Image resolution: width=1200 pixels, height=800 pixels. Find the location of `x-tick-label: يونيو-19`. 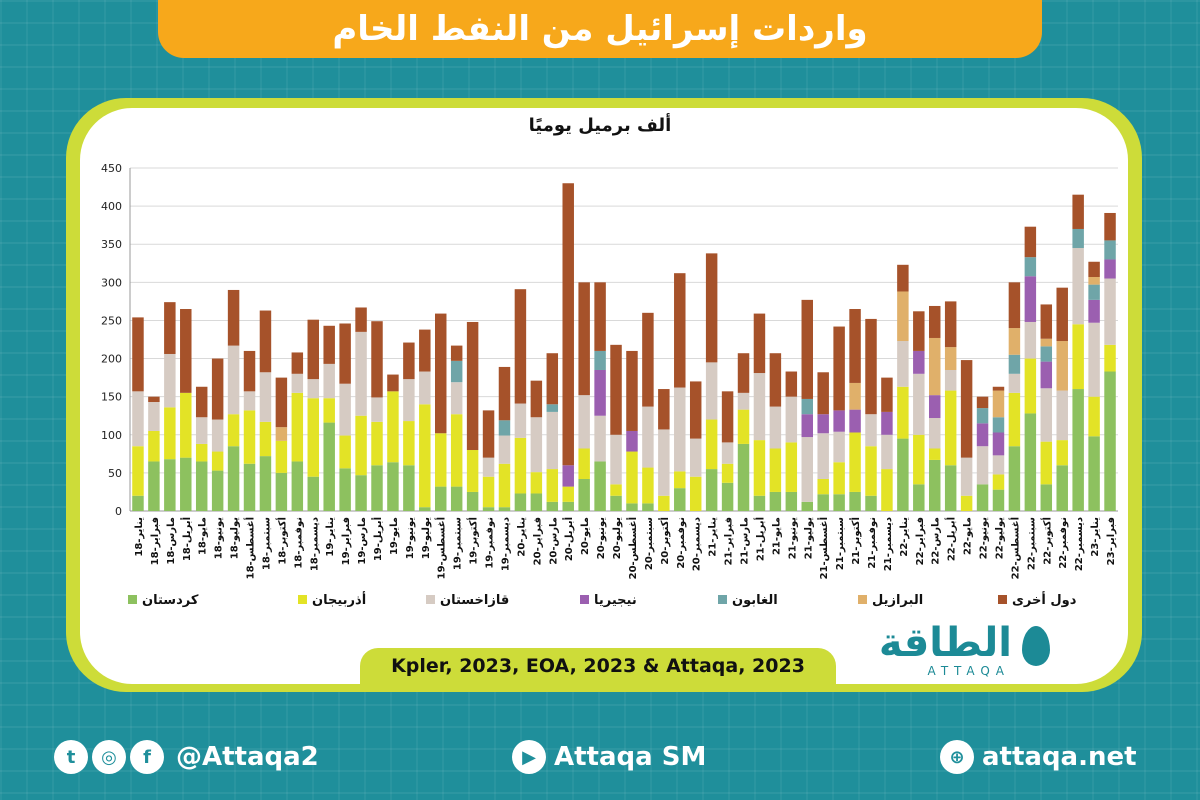

x-tick-label: يونيو-19 is located at coordinates (410, 538).